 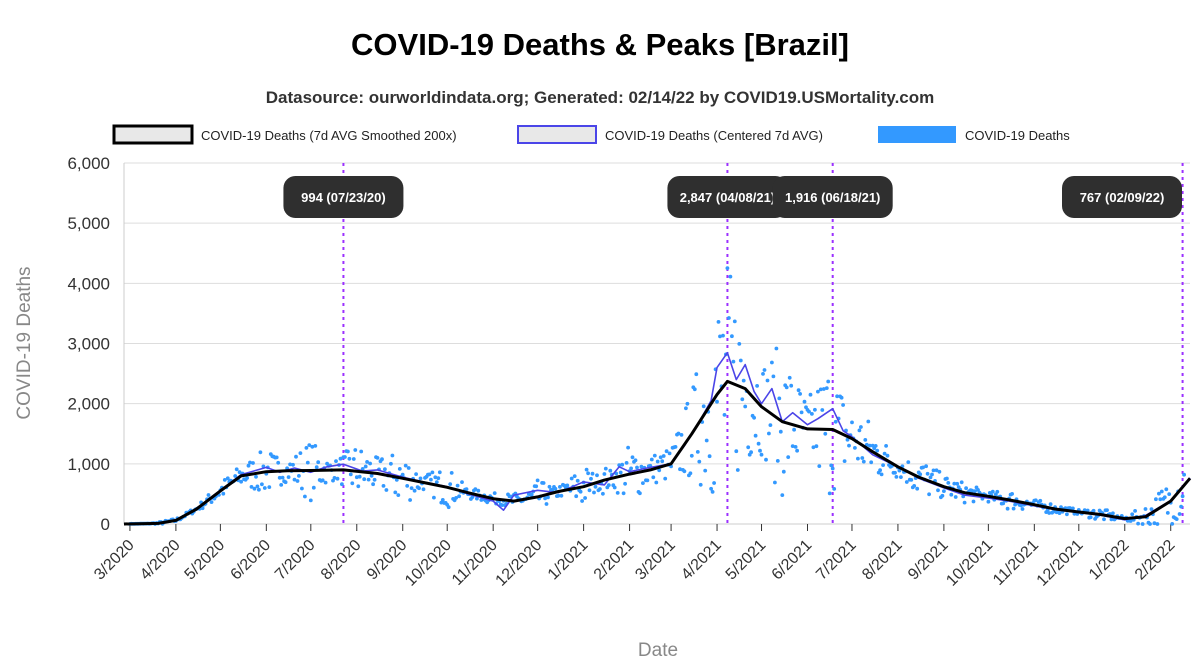 I want to click on legend-item-deaths: COVID-19 Deaths, so click(x=974, y=134).